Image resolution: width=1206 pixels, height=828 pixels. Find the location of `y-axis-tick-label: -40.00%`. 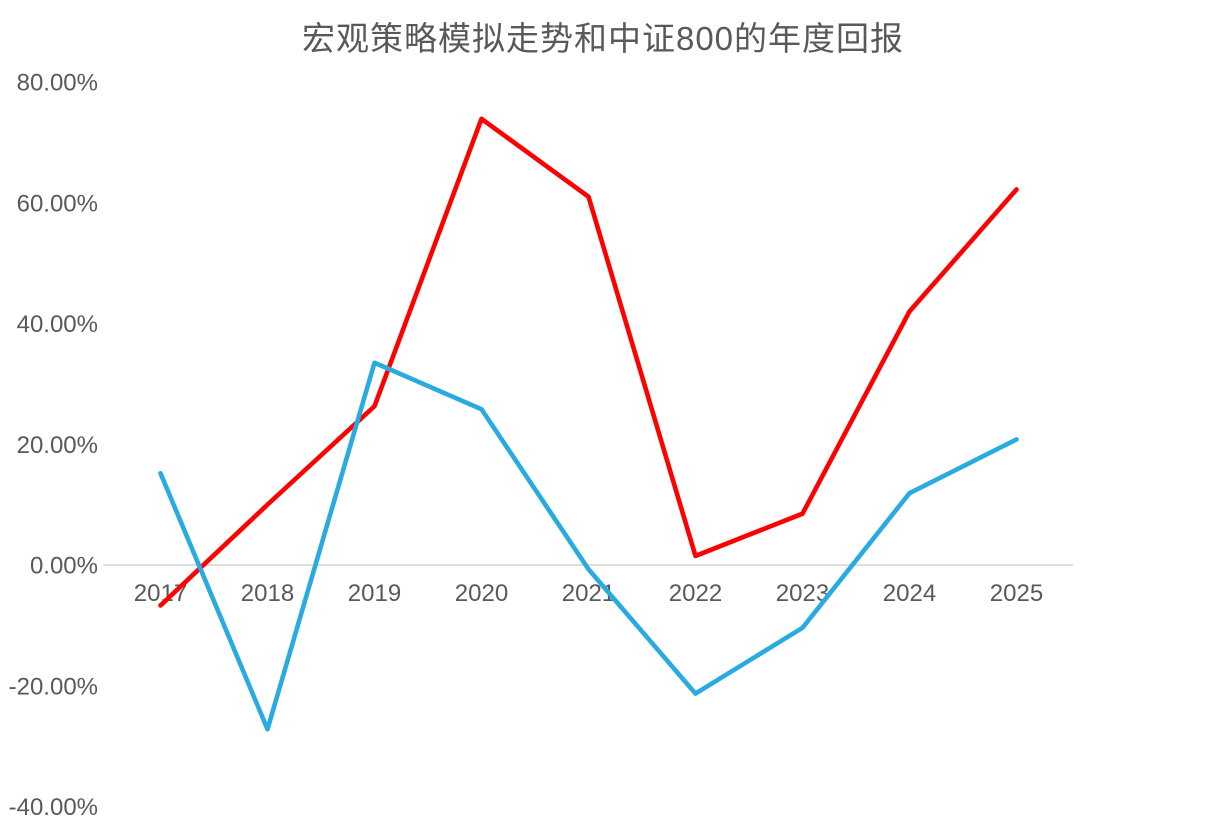

y-axis-tick-label: -40.00% is located at coordinates (53, 807).